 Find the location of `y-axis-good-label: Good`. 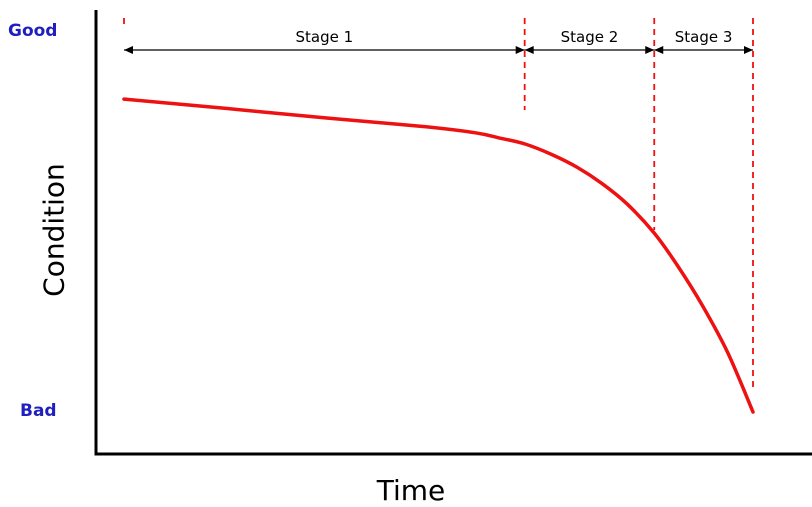

y-axis-good-label: Good is located at coordinates (33, 31).